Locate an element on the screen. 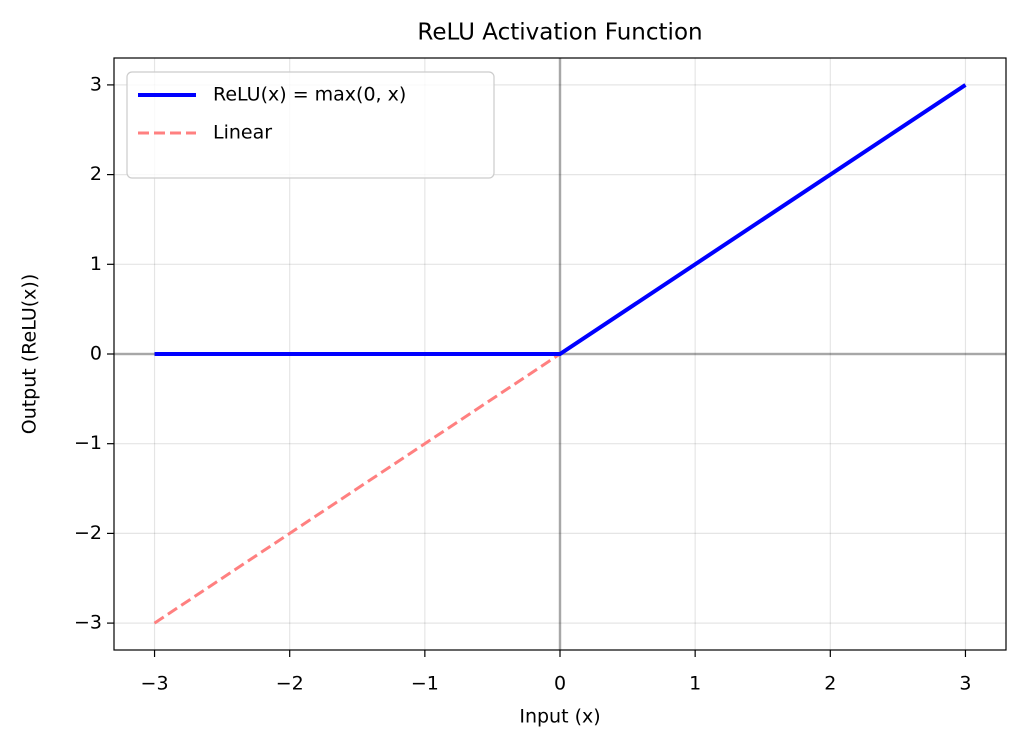  y-tick-label: −2 is located at coordinates (88, 533).